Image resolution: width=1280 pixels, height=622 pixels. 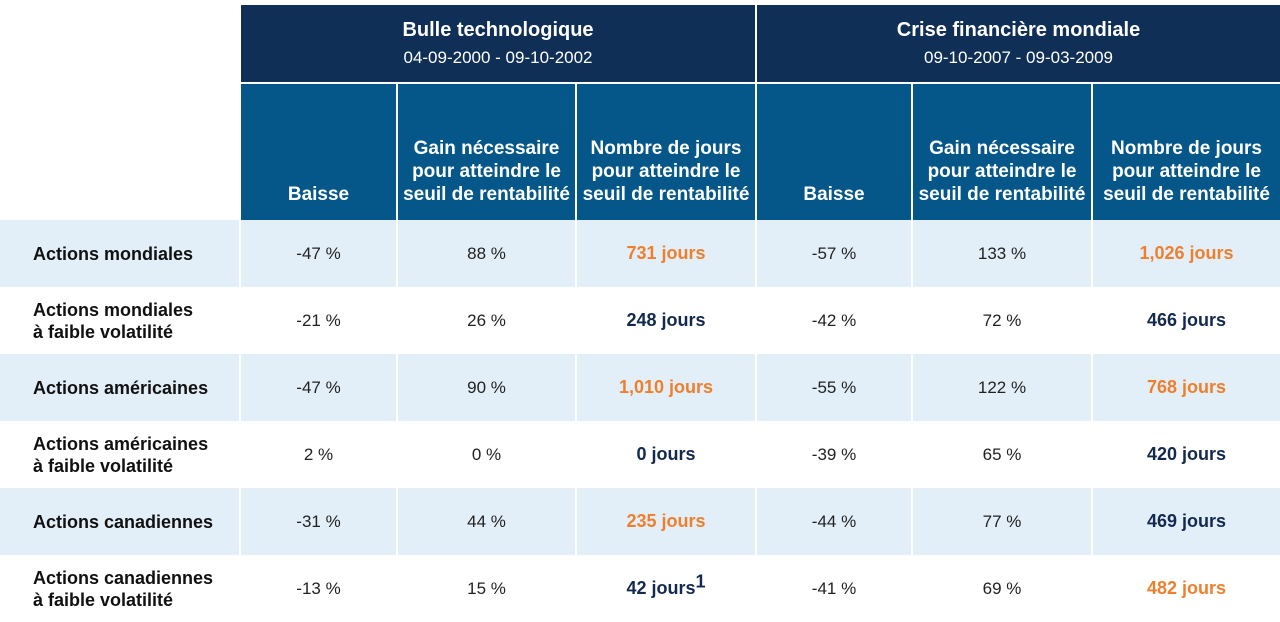 I want to click on row-label: Actions mondiales, so click(x=120, y=253).